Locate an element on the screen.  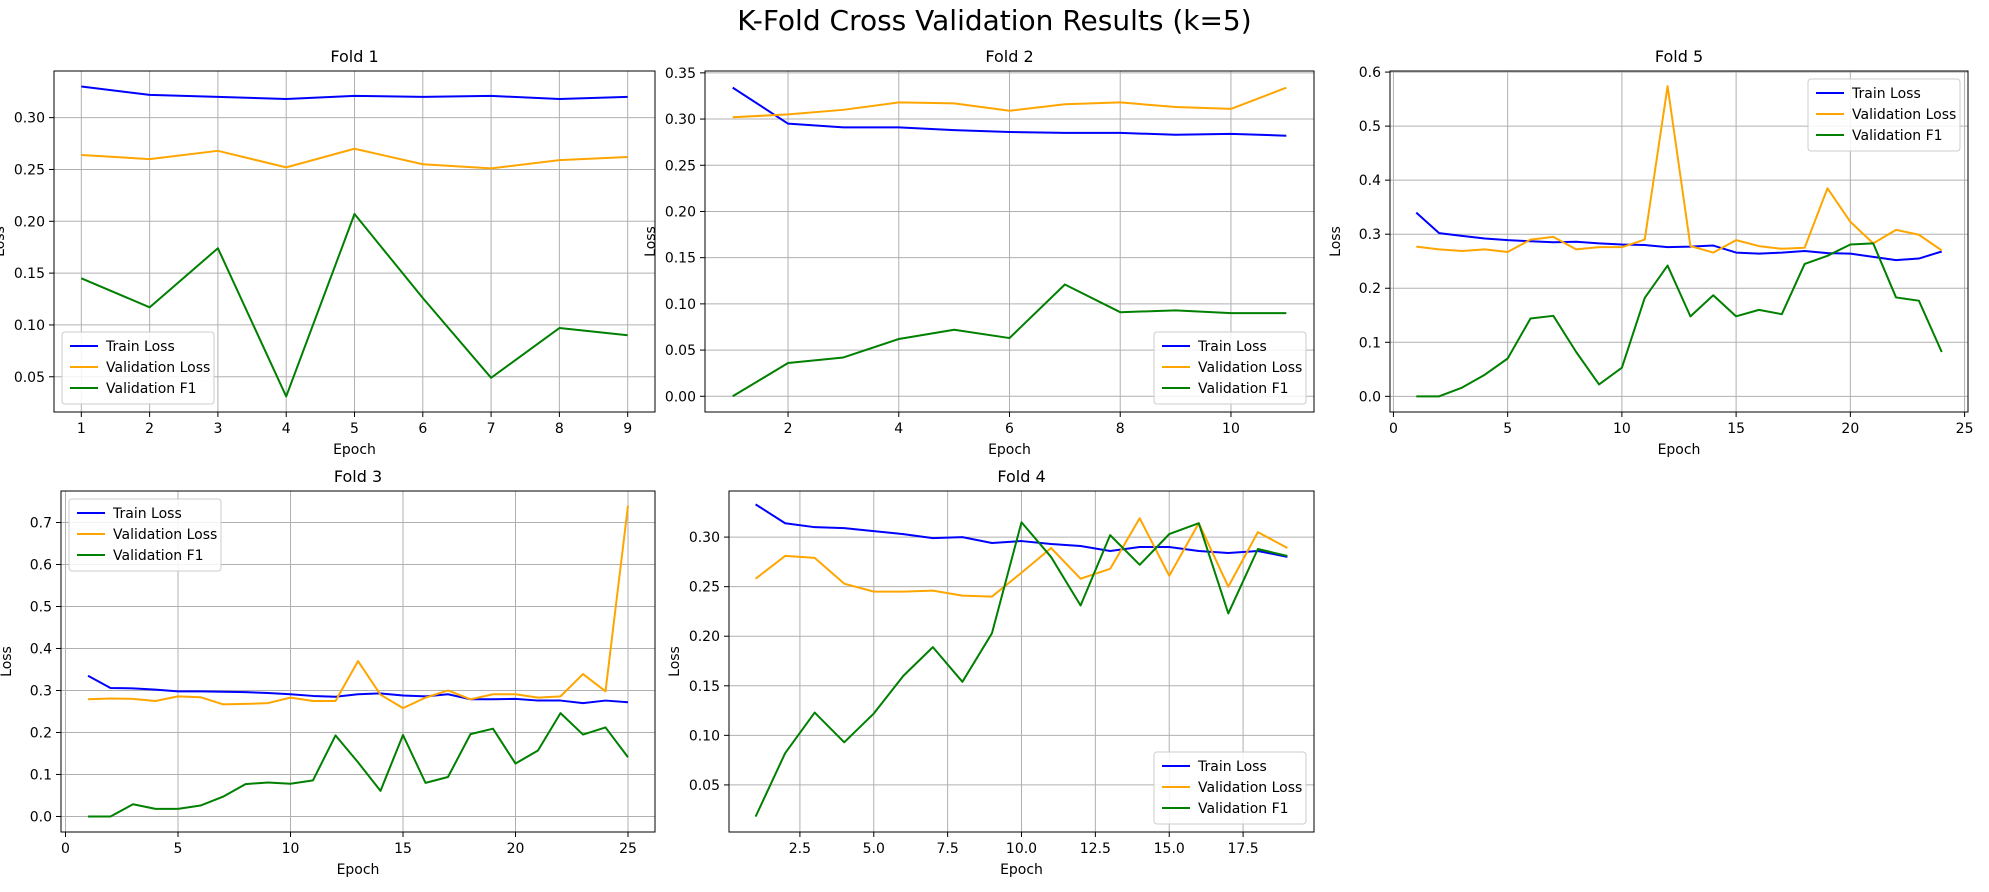
x-tick-label: 17.5 is located at coordinates (1243, 849).